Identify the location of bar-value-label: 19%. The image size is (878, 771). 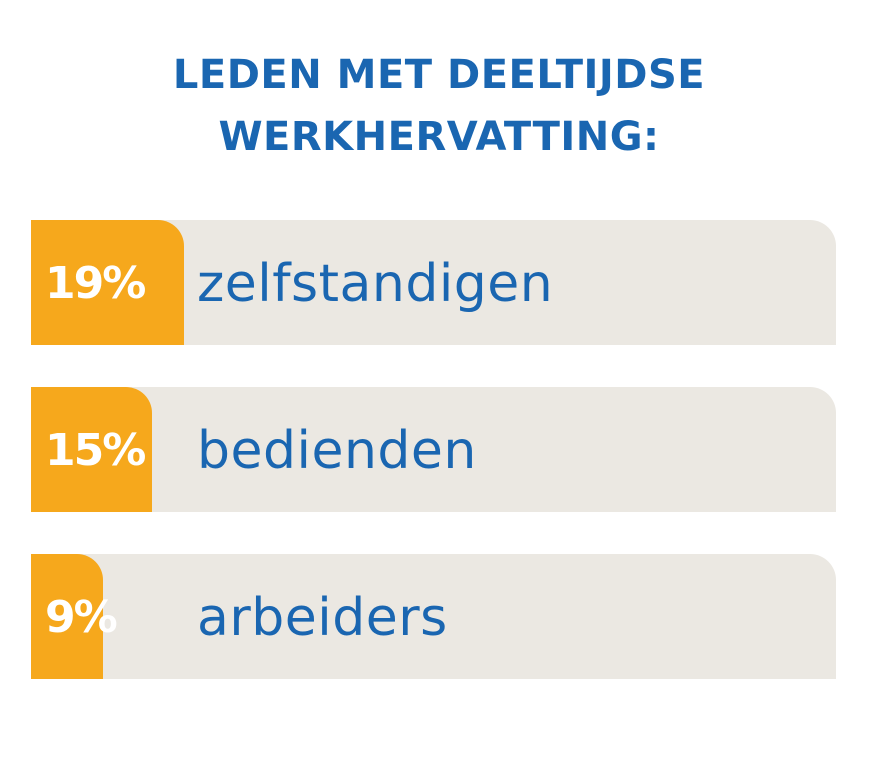
(95, 283).